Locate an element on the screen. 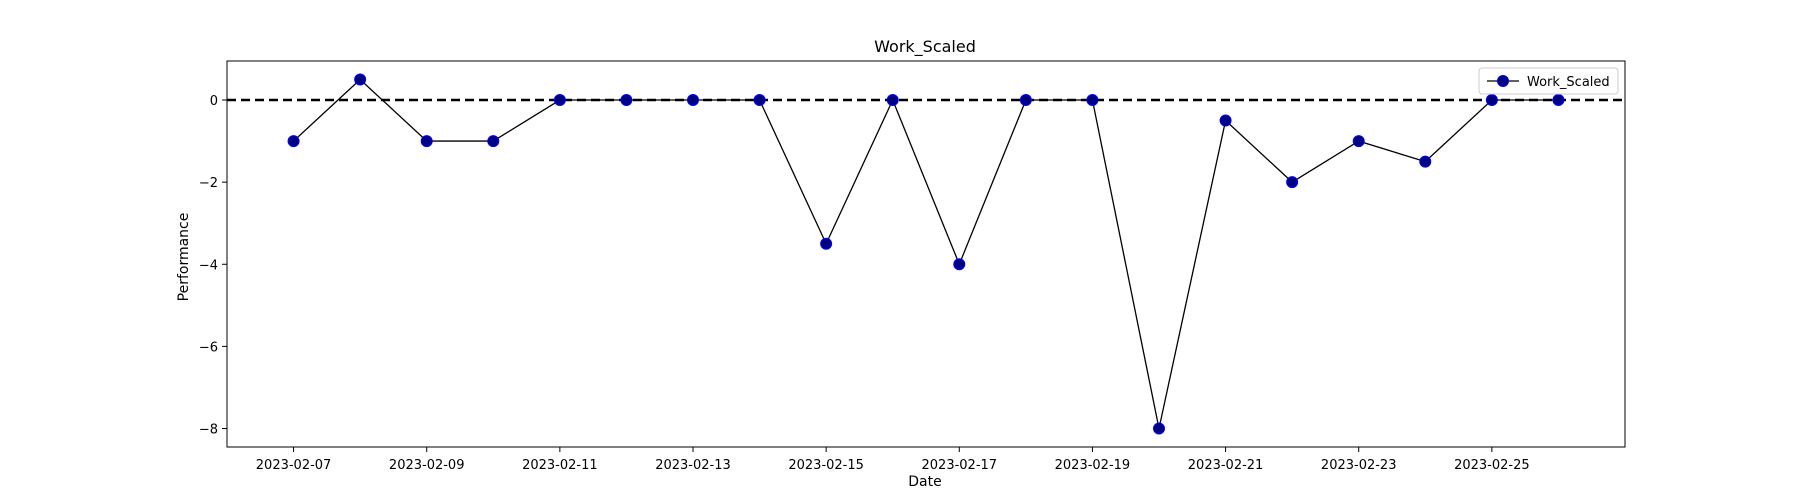  x-tick-label: 2023-02-21 is located at coordinates (1226, 465).